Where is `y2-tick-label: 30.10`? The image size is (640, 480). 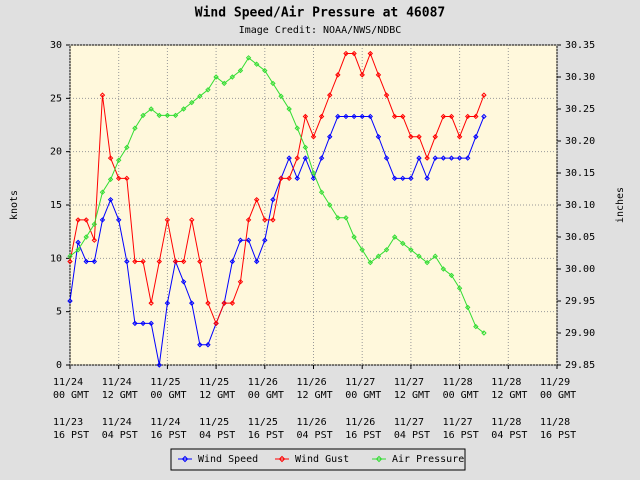 y2-tick-label: 30.10 is located at coordinates (580, 205).